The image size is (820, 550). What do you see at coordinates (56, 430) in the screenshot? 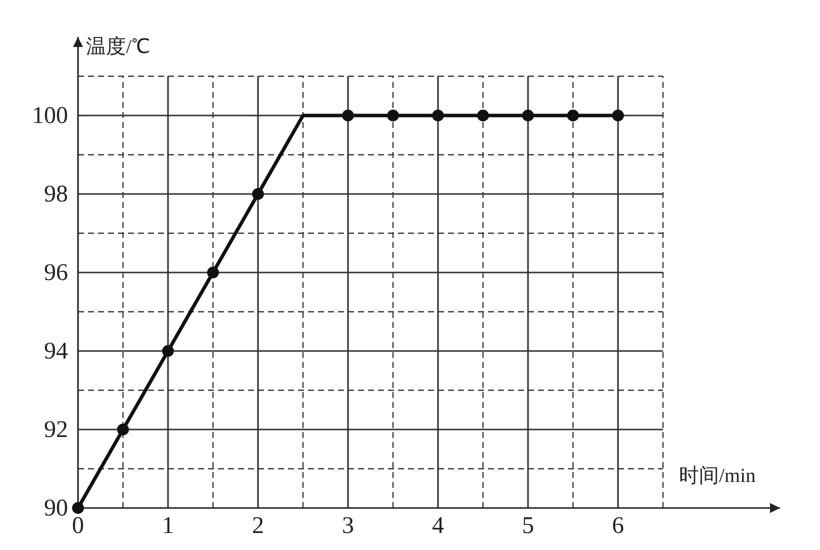
I see `y-tick-label: 92` at bounding box center [56, 430].